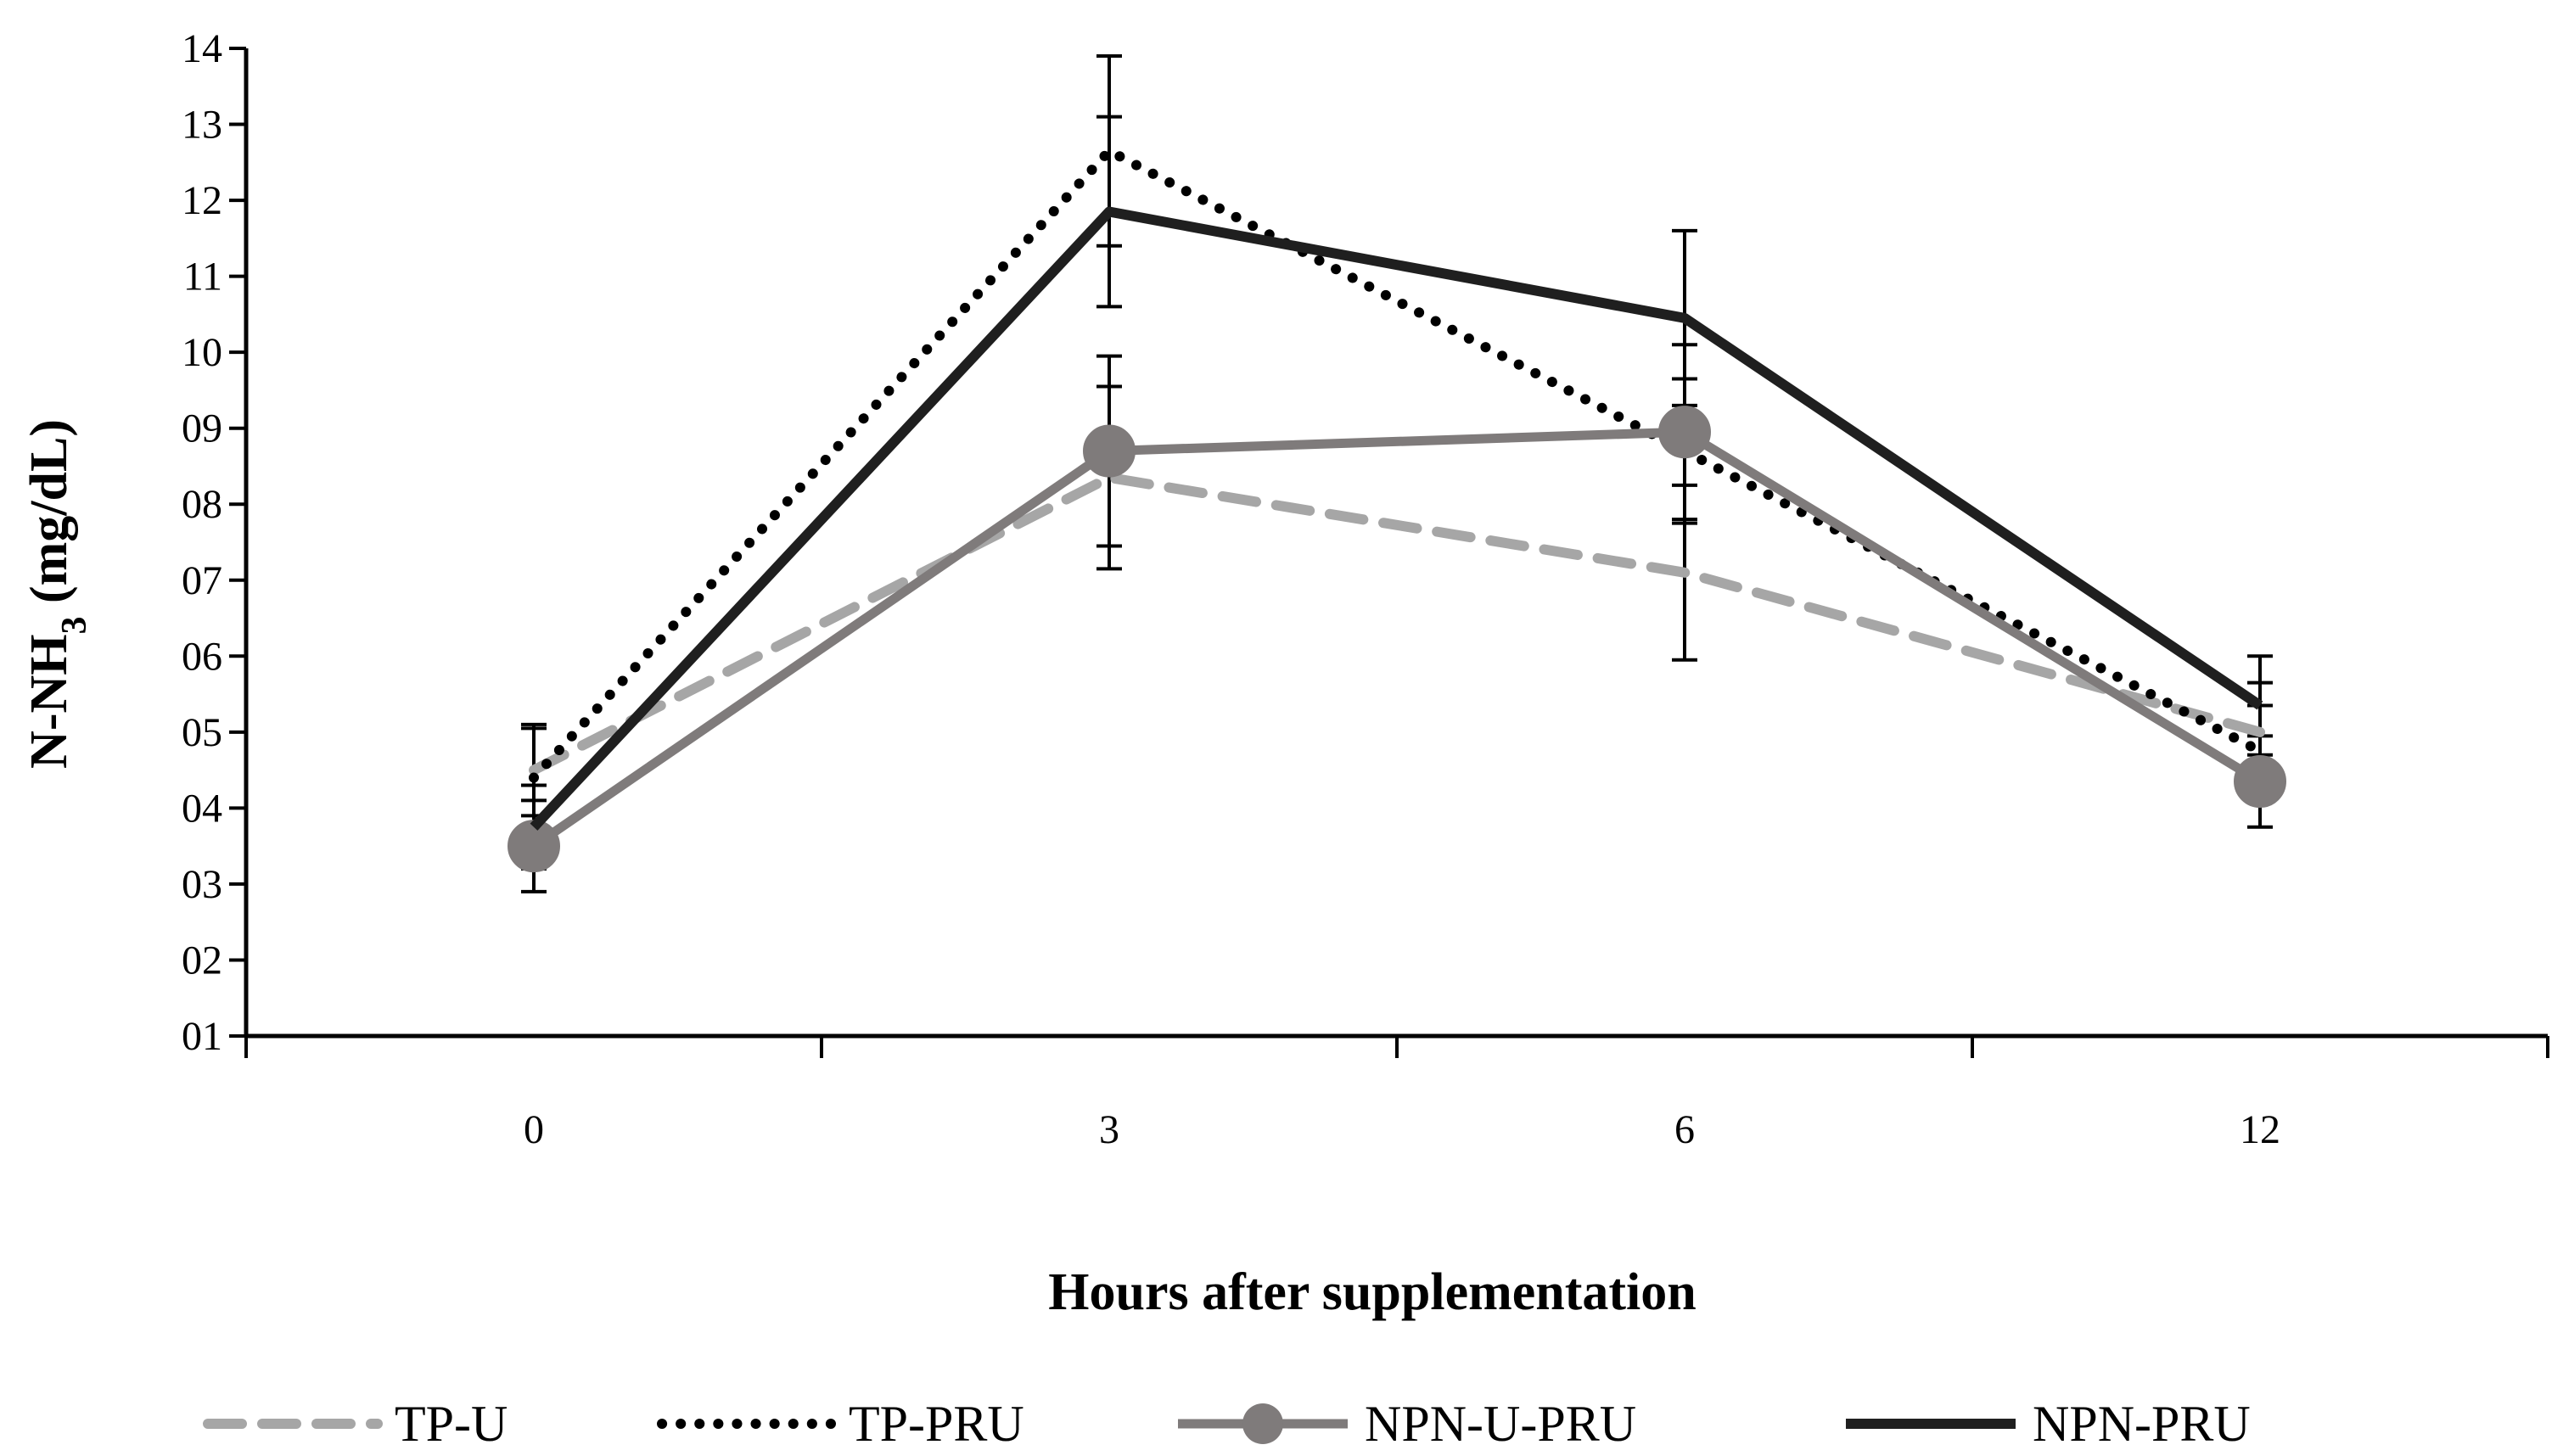 The width and height of the screenshot is (2563, 1456). Describe the element at coordinates (1227, 1424) in the screenshot. I see `legend: TP-U TP-PRU NPN-U-PRU NPN-PRU` at that location.